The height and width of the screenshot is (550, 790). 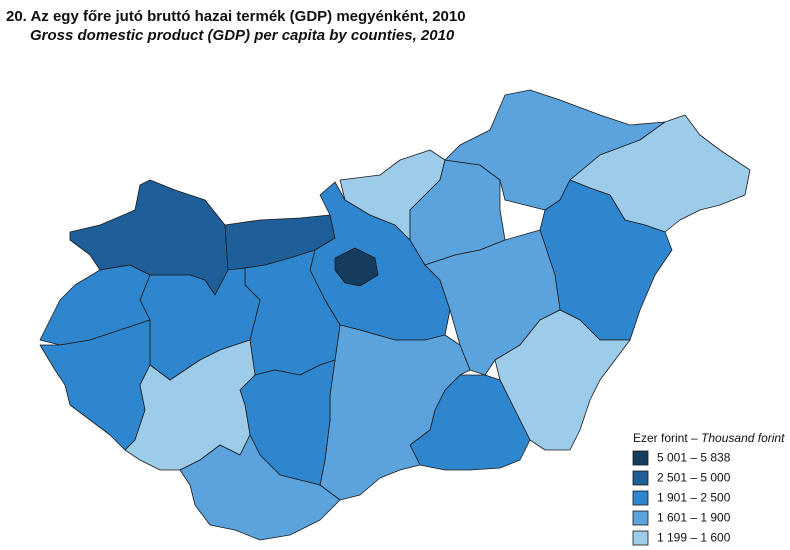 I want to click on legend-label: 1 901 – 2 500, so click(x=694, y=498).